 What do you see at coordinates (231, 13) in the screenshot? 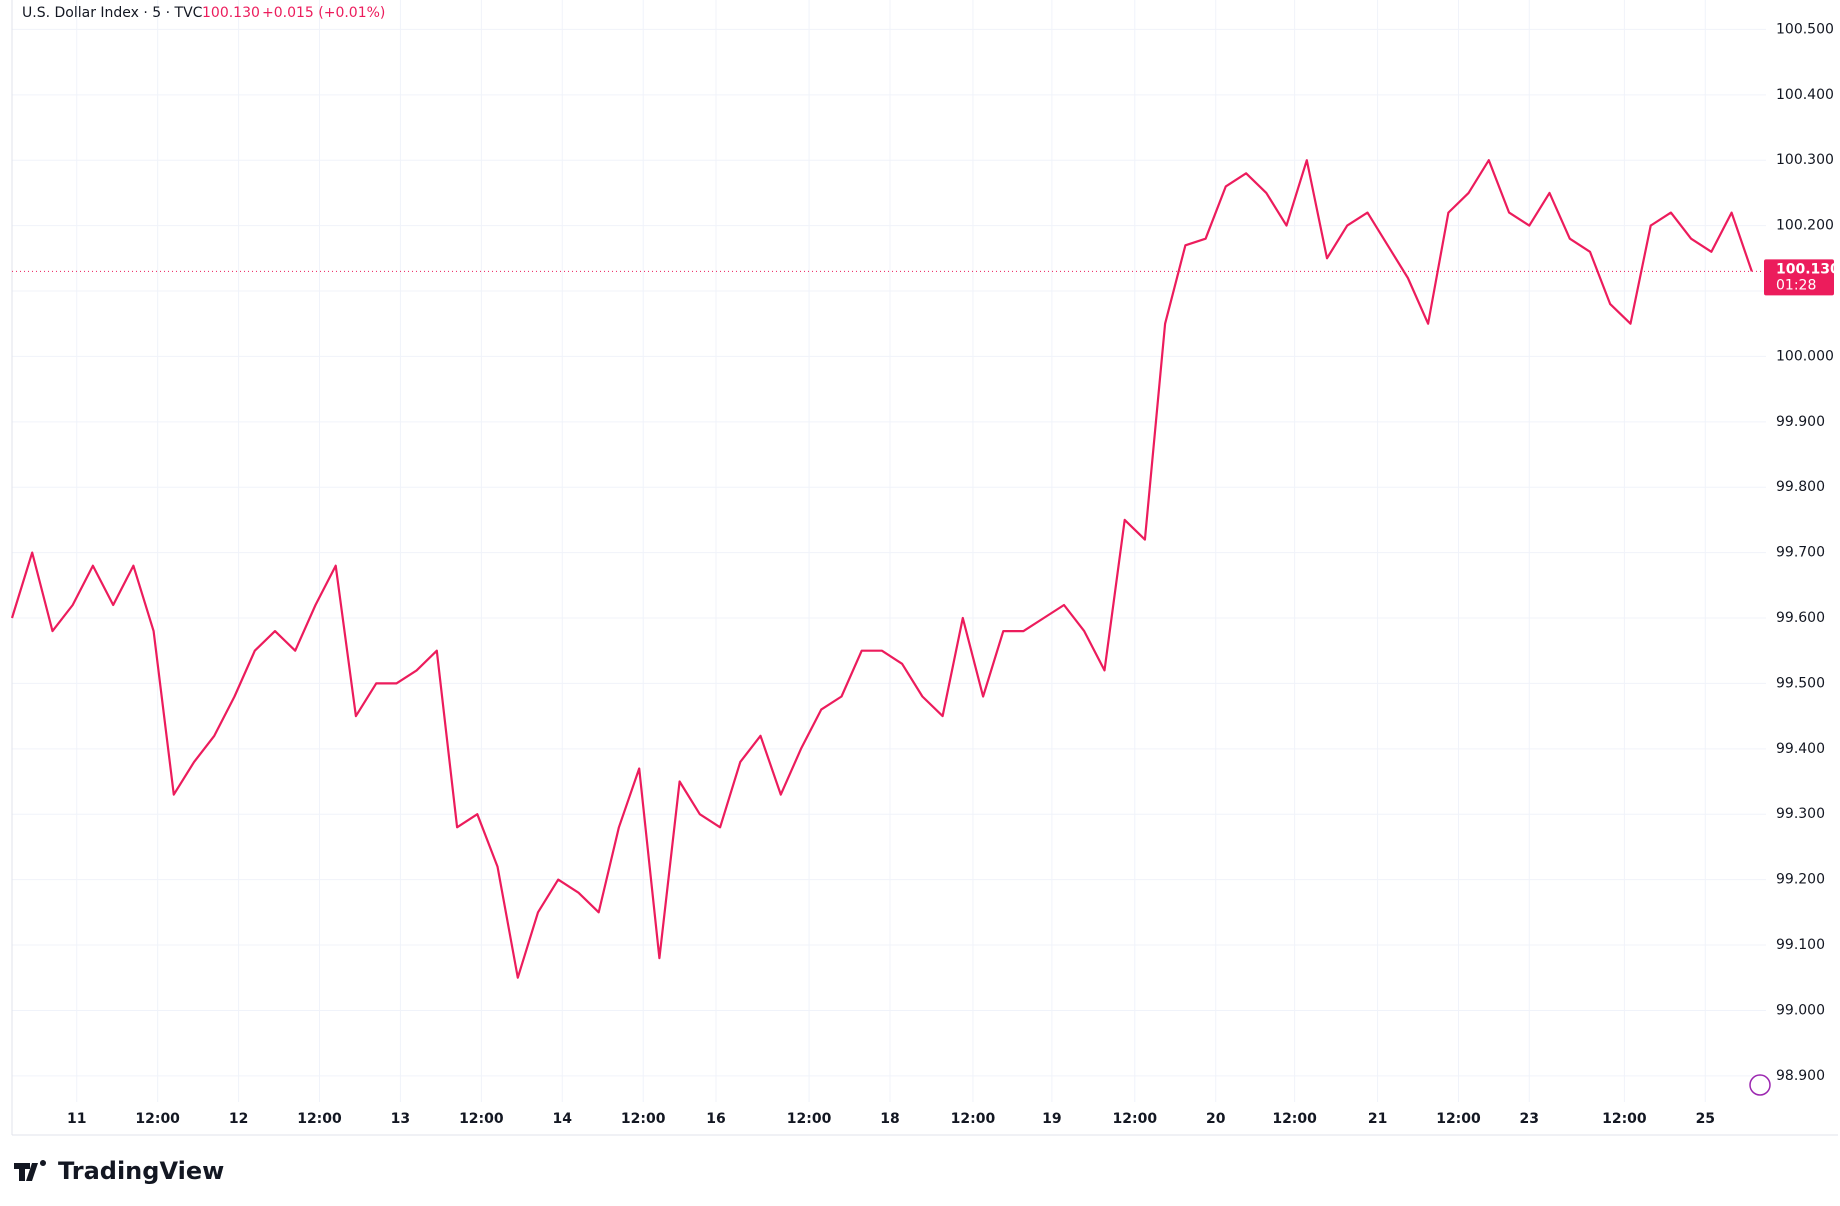
I see `header-price: 100.130` at bounding box center [231, 13].